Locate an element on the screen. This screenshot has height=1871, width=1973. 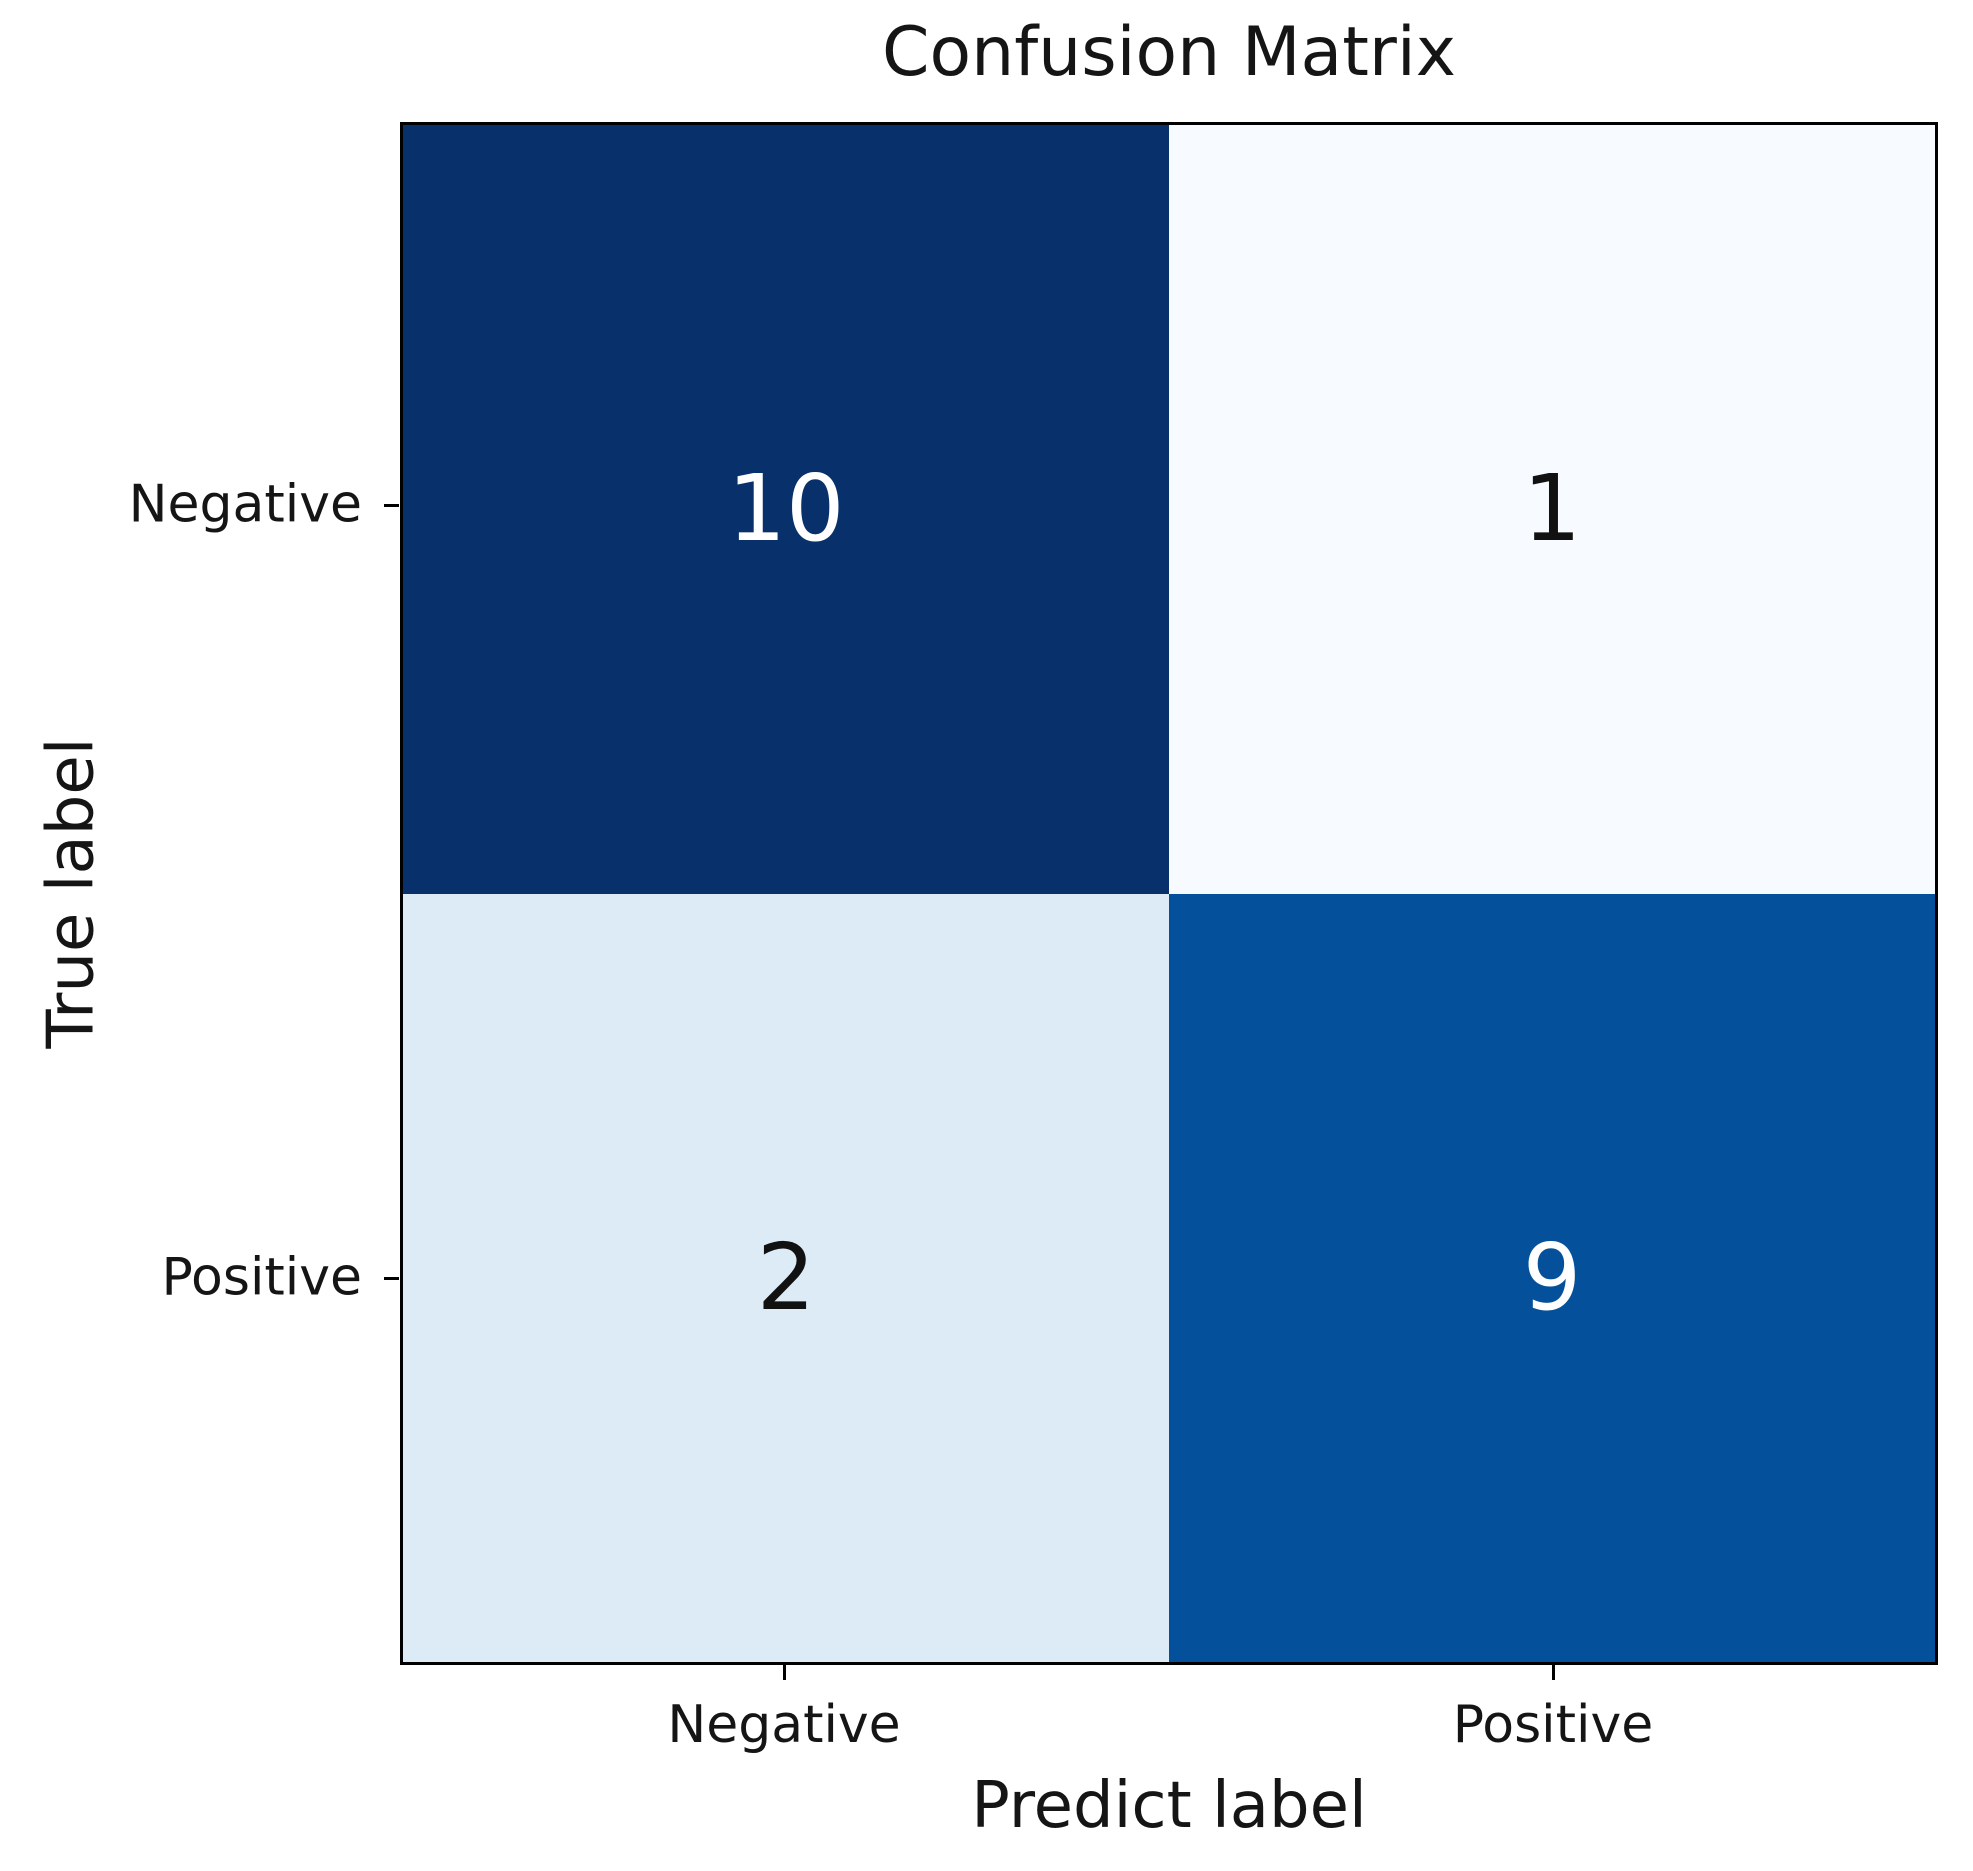
y-tick-positive is located at coordinates (391, 1278).